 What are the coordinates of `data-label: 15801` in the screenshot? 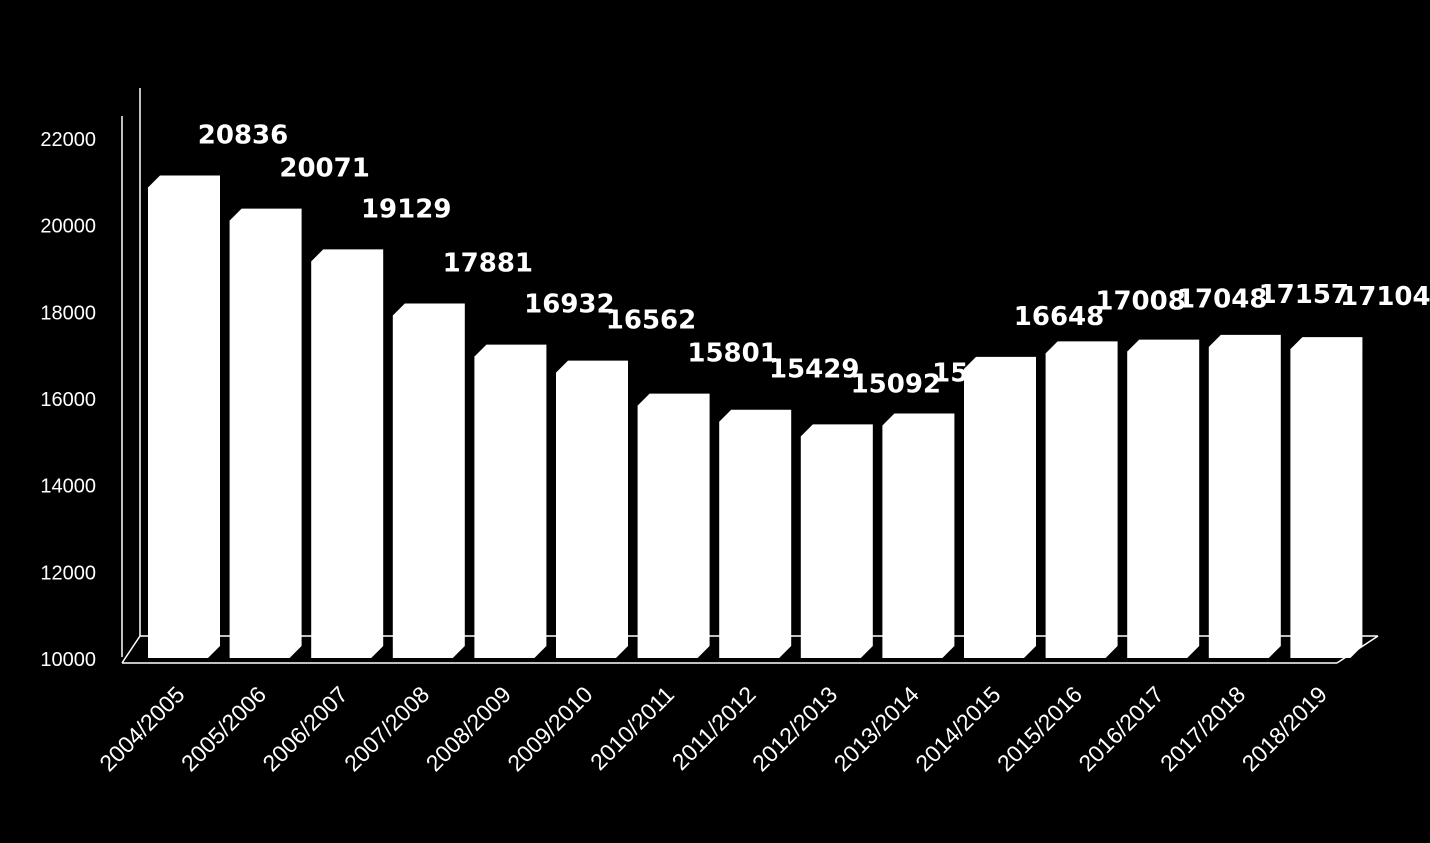 It's located at (732, 354).